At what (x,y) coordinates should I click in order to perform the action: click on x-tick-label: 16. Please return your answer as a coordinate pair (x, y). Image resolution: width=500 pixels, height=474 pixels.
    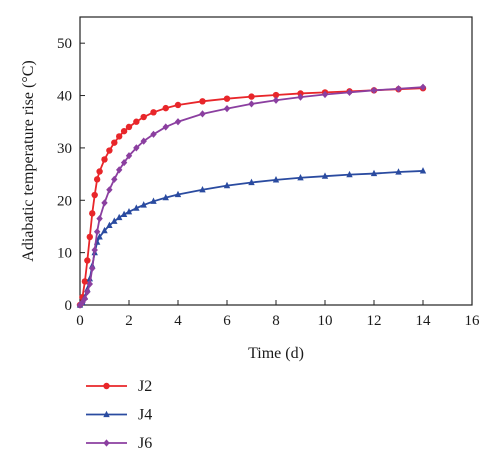
    Looking at the image, I should click on (473, 321).